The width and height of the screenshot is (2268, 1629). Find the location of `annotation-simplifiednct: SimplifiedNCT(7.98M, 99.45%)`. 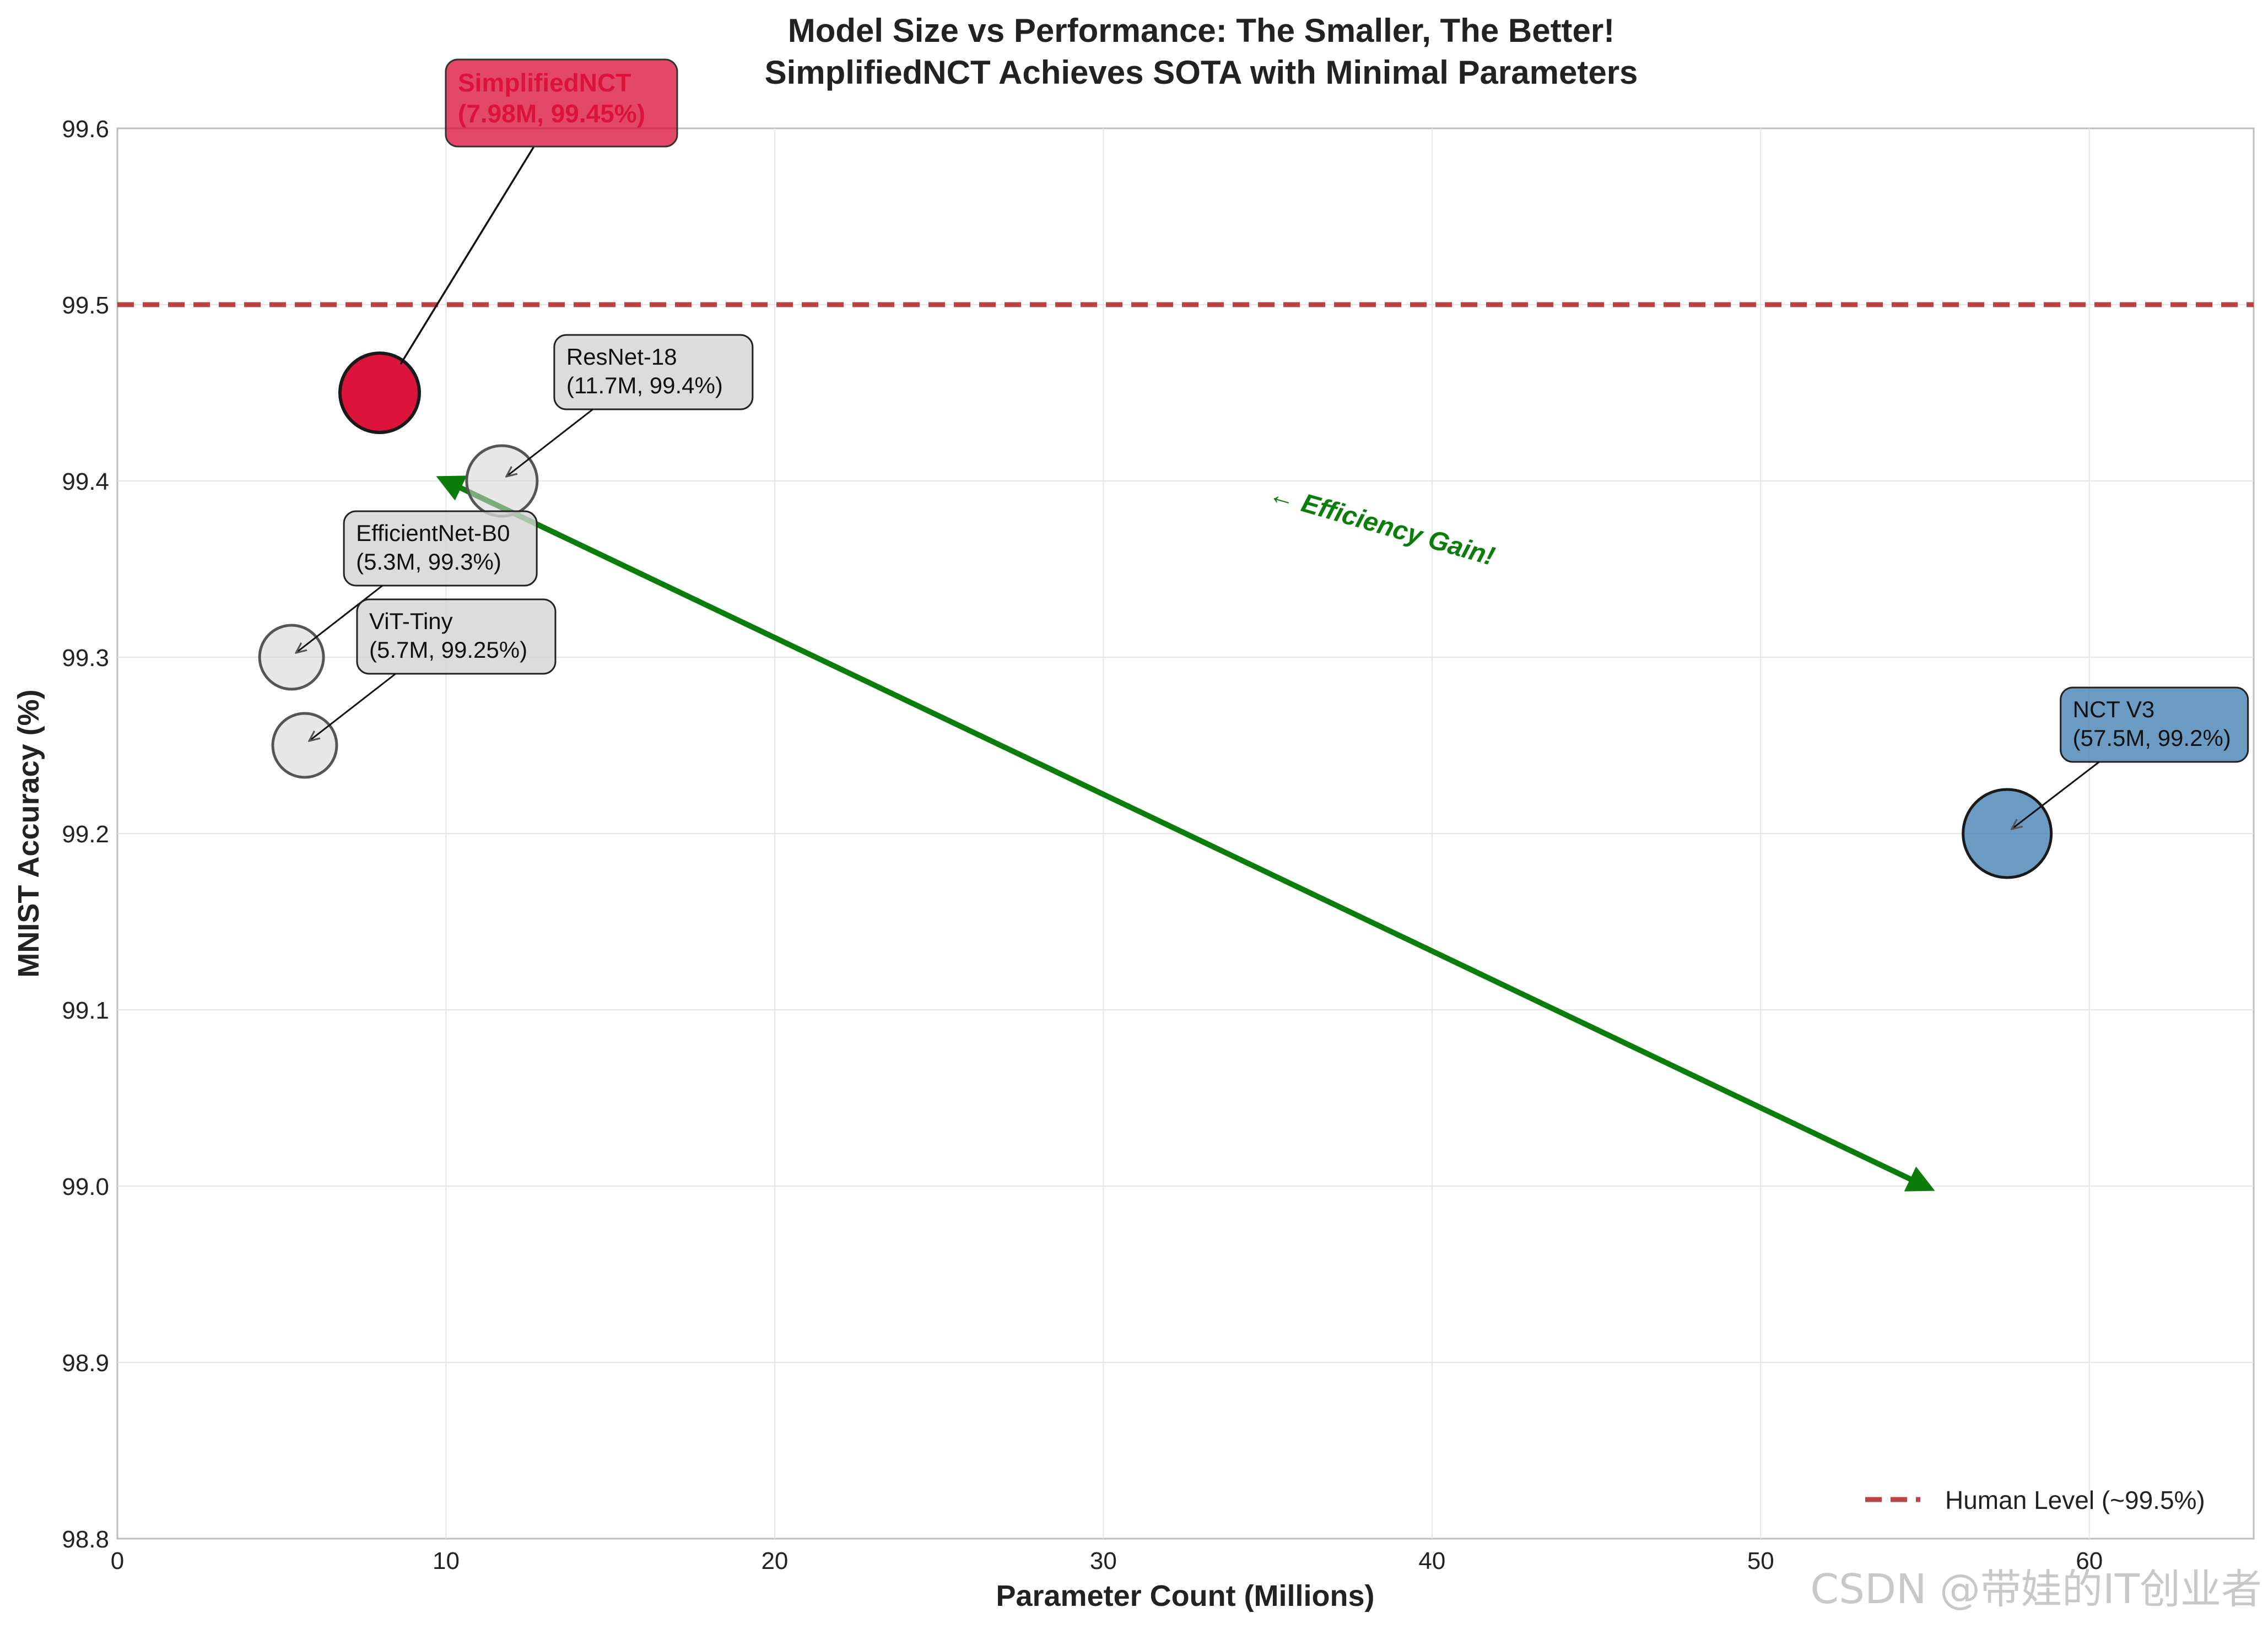

annotation-simplifiednct: SimplifiedNCT(7.98M, 99.45%) is located at coordinates (538, 211).